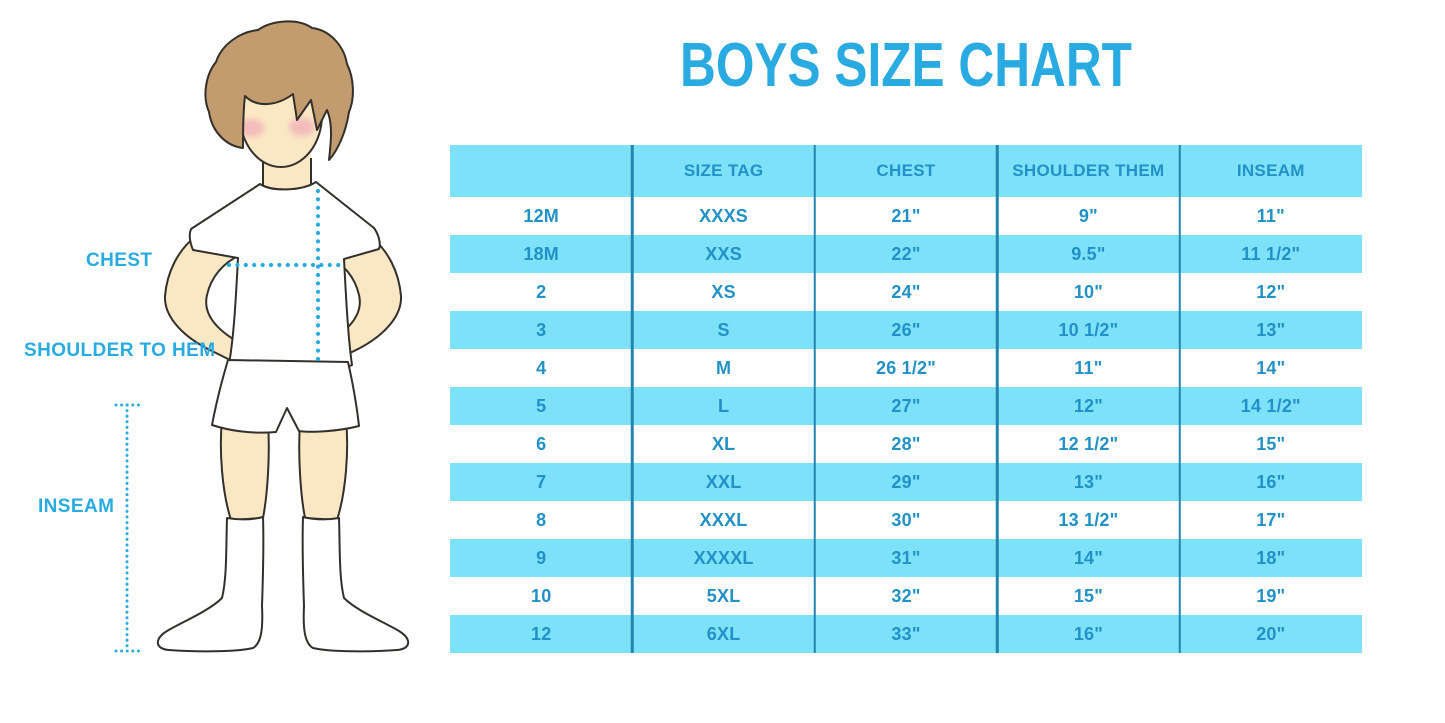 The height and width of the screenshot is (723, 1445). Describe the element at coordinates (723, 329) in the screenshot. I see `table-cell: S` at that location.